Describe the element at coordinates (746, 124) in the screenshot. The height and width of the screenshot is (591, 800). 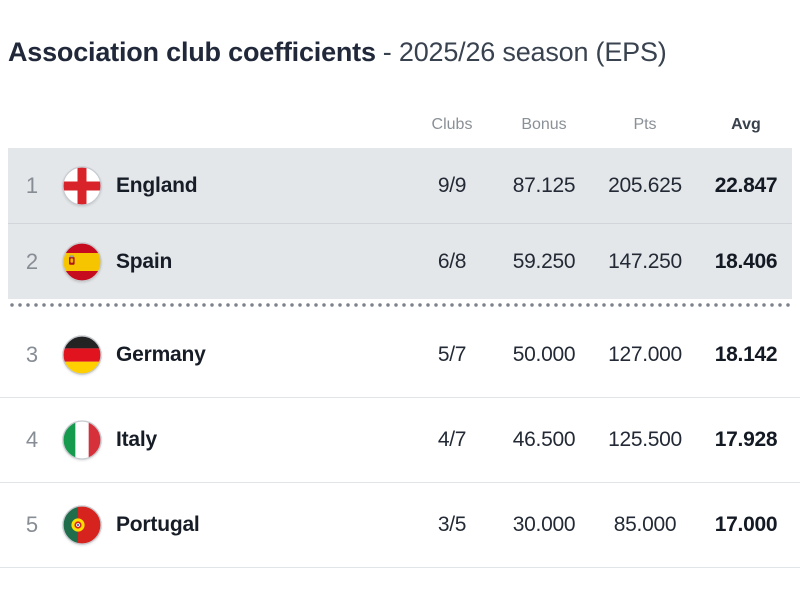
I see `column-header-avg: Avg` at that location.